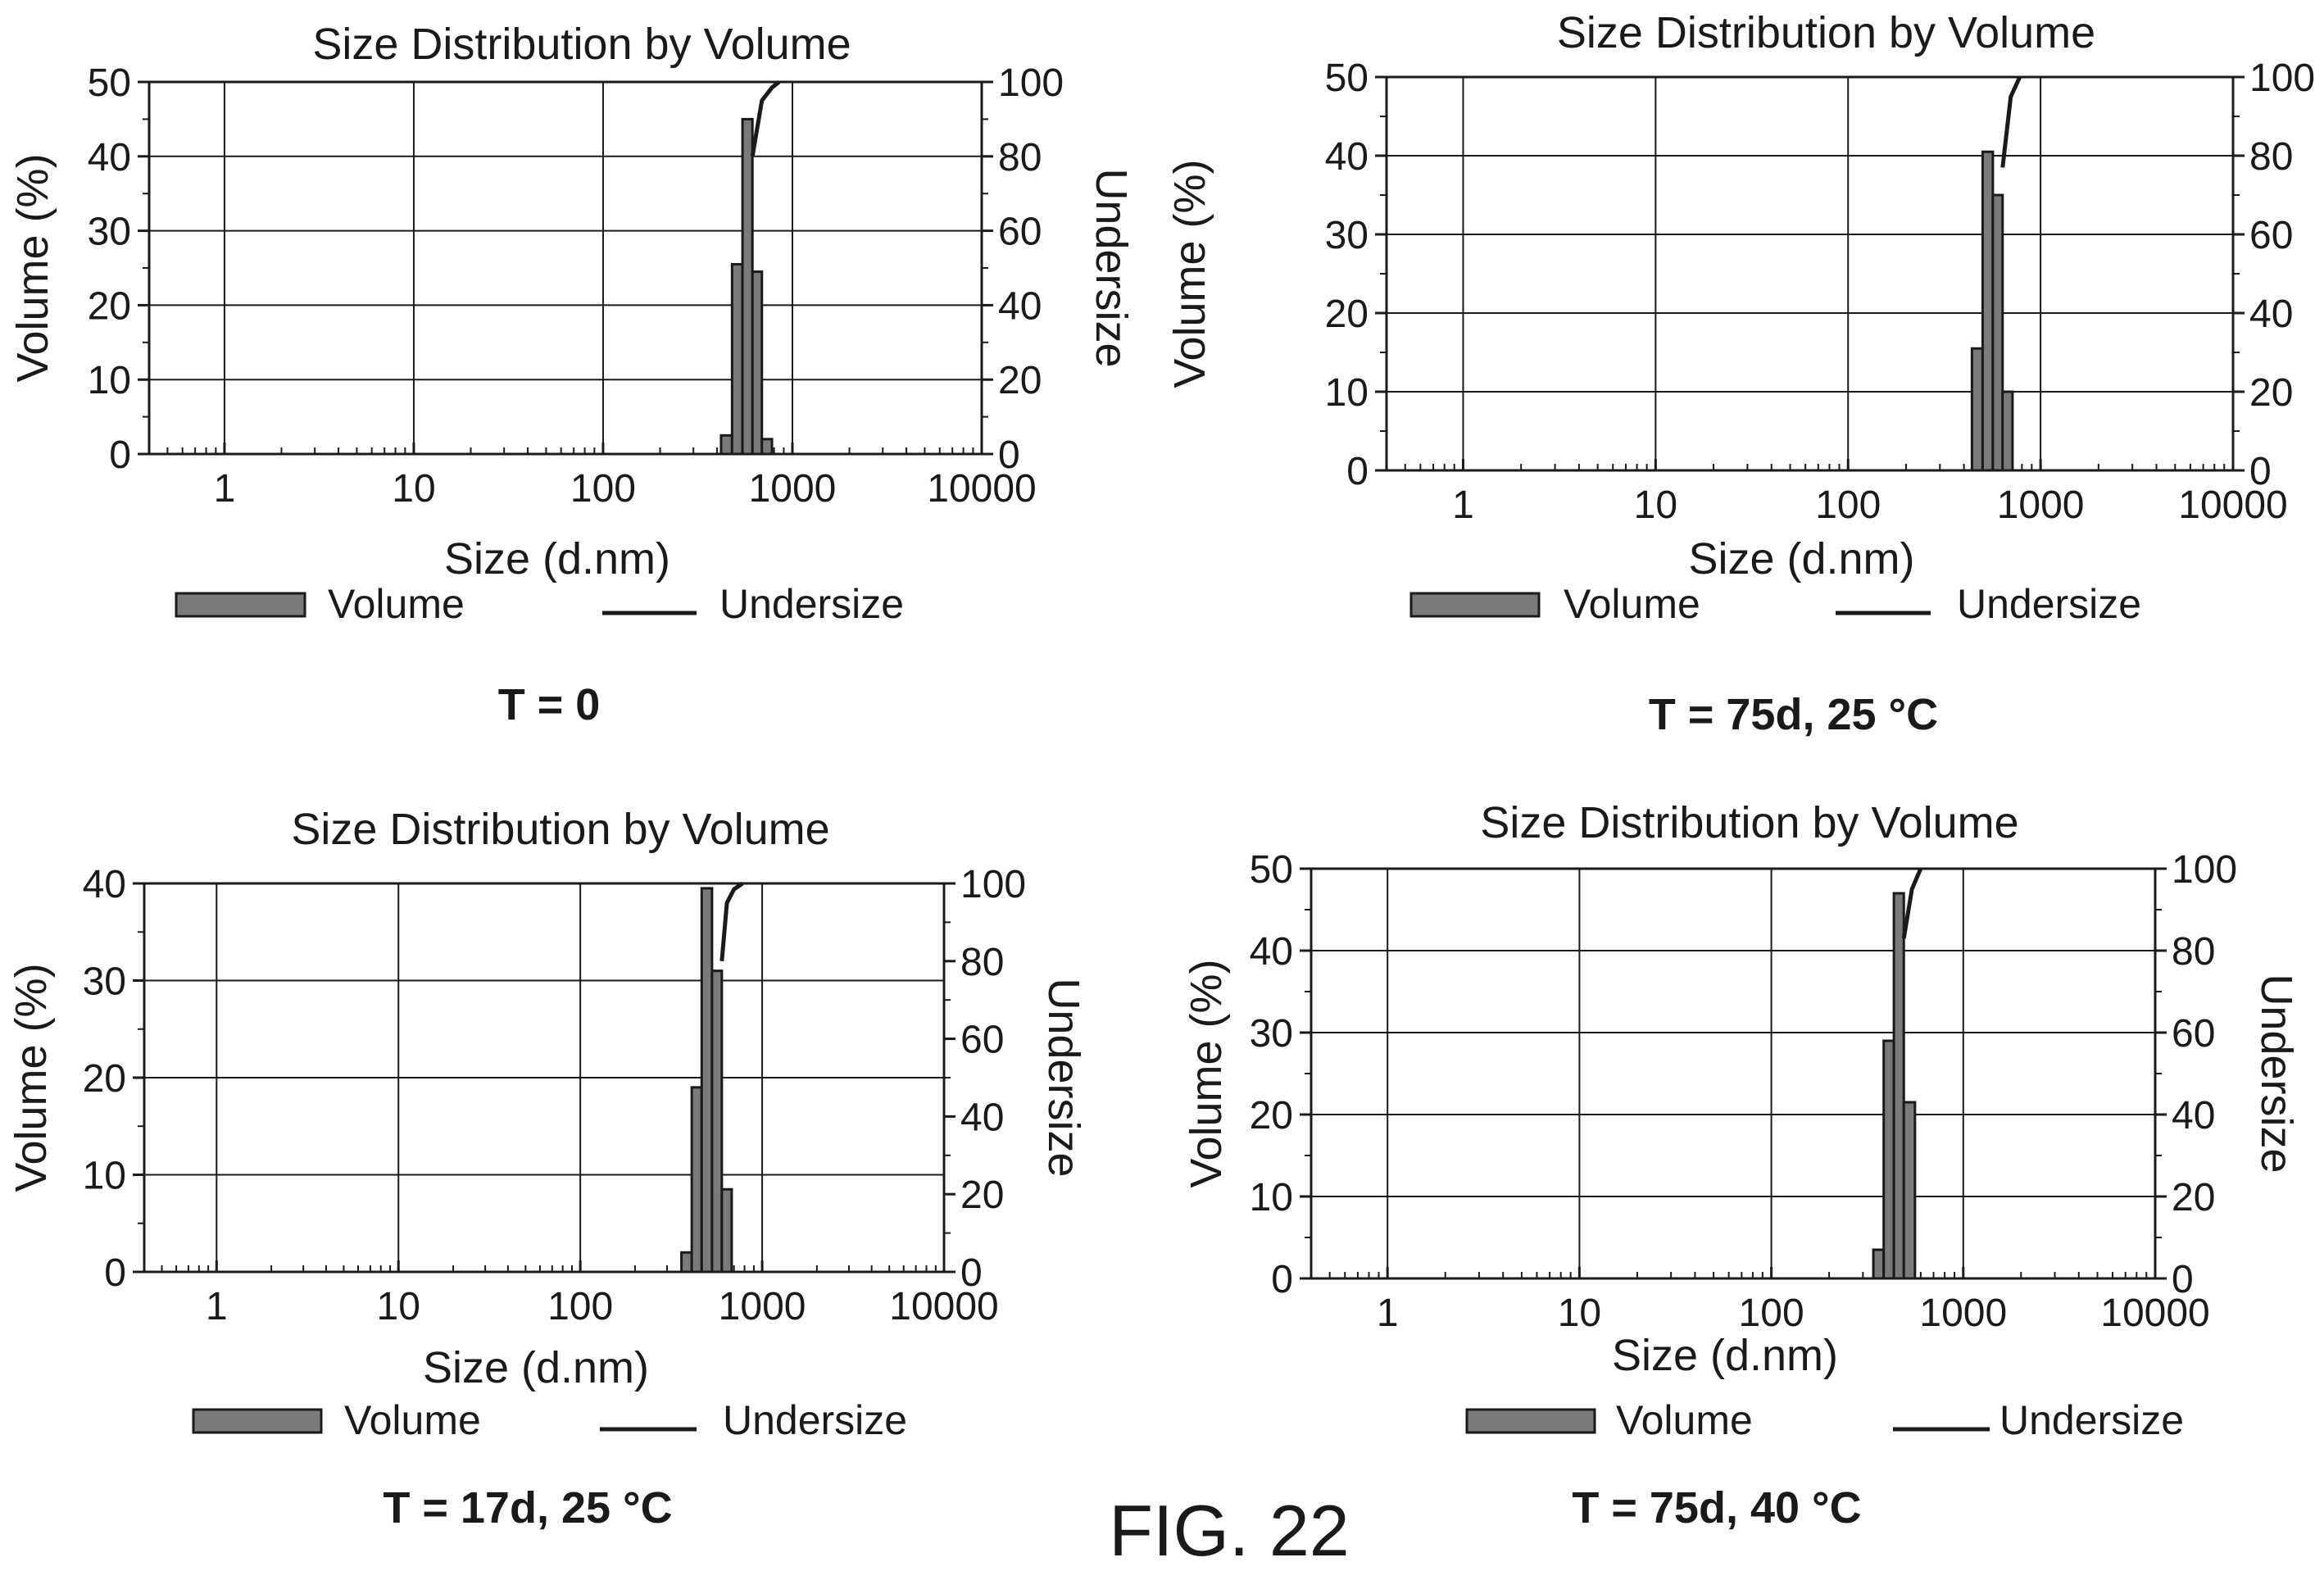 Image resolution: width=2324 pixels, height=1571 pixels. What do you see at coordinates (109, 83) in the screenshot?
I see `y-tick-label: 50` at bounding box center [109, 83].